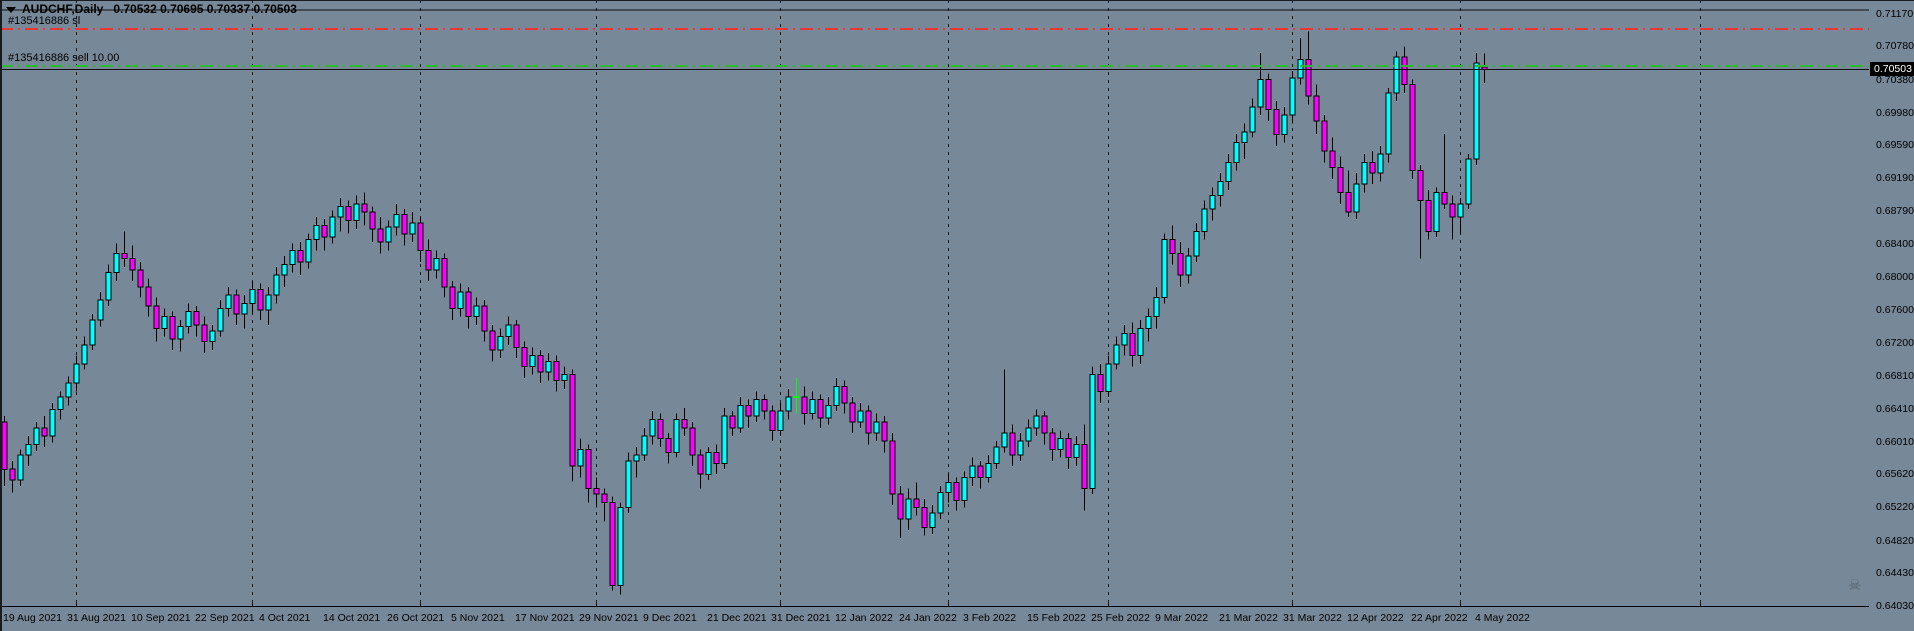 This screenshot has width=1914, height=631. I want to click on time-tick-label: 9 Dec 2021, so click(670, 618).